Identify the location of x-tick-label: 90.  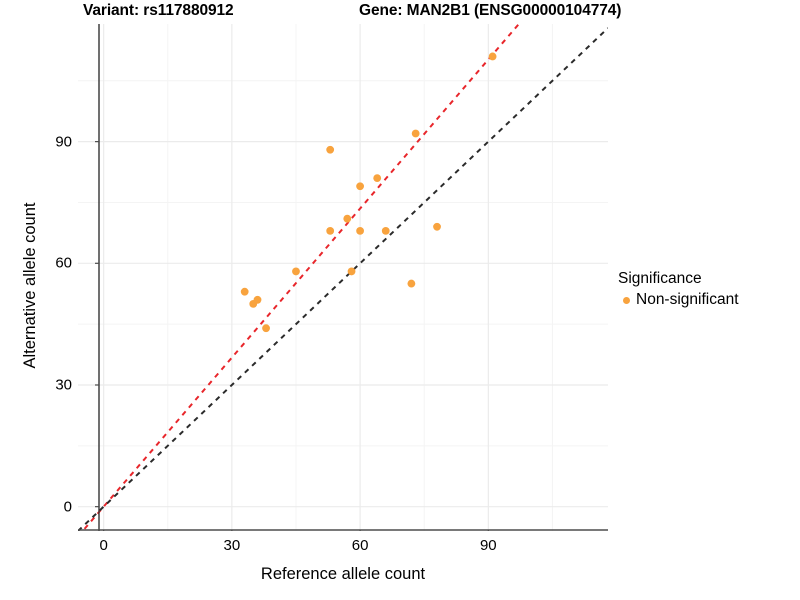
(488, 545).